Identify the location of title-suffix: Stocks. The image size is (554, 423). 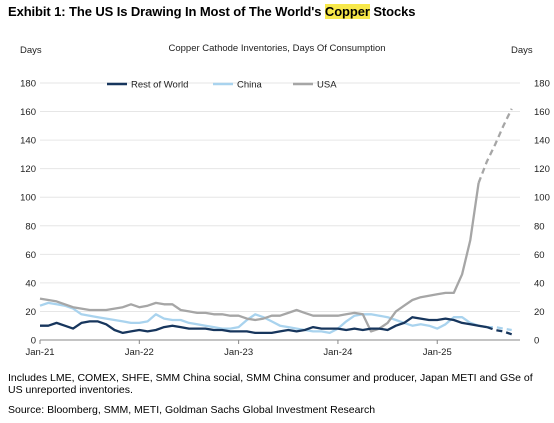
(392, 11).